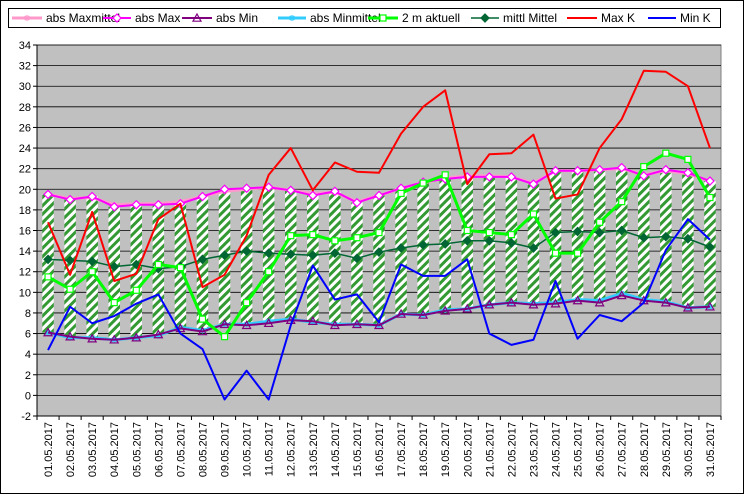 This screenshot has width=744, height=499. Describe the element at coordinates (226, 449) in the screenshot. I see `x-tick-label: 09.05.2017` at that location.